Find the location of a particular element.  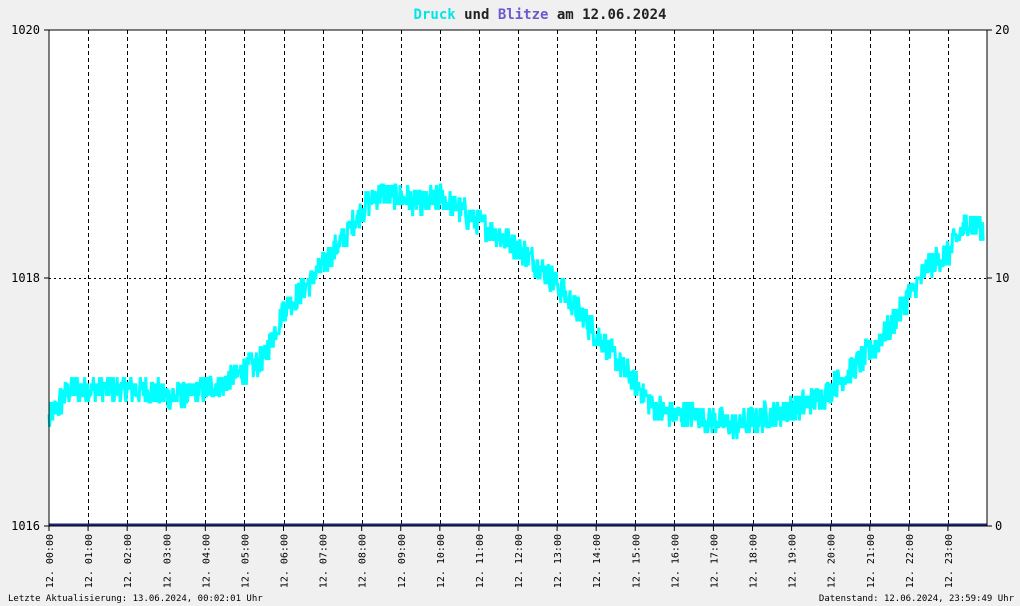

chart-title: Druck und Blitze am 12.06.2024 is located at coordinates (540, 15).